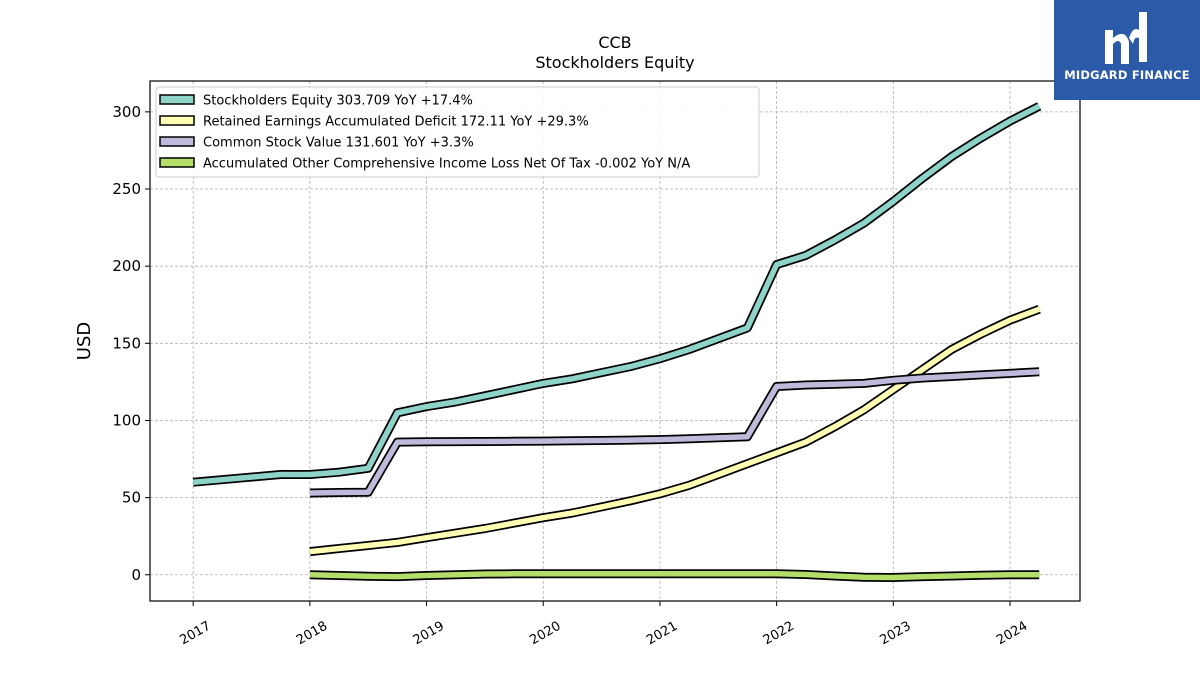  What do you see at coordinates (131, 498) in the screenshot?
I see `y-tick-label: 50` at bounding box center [131, 498].